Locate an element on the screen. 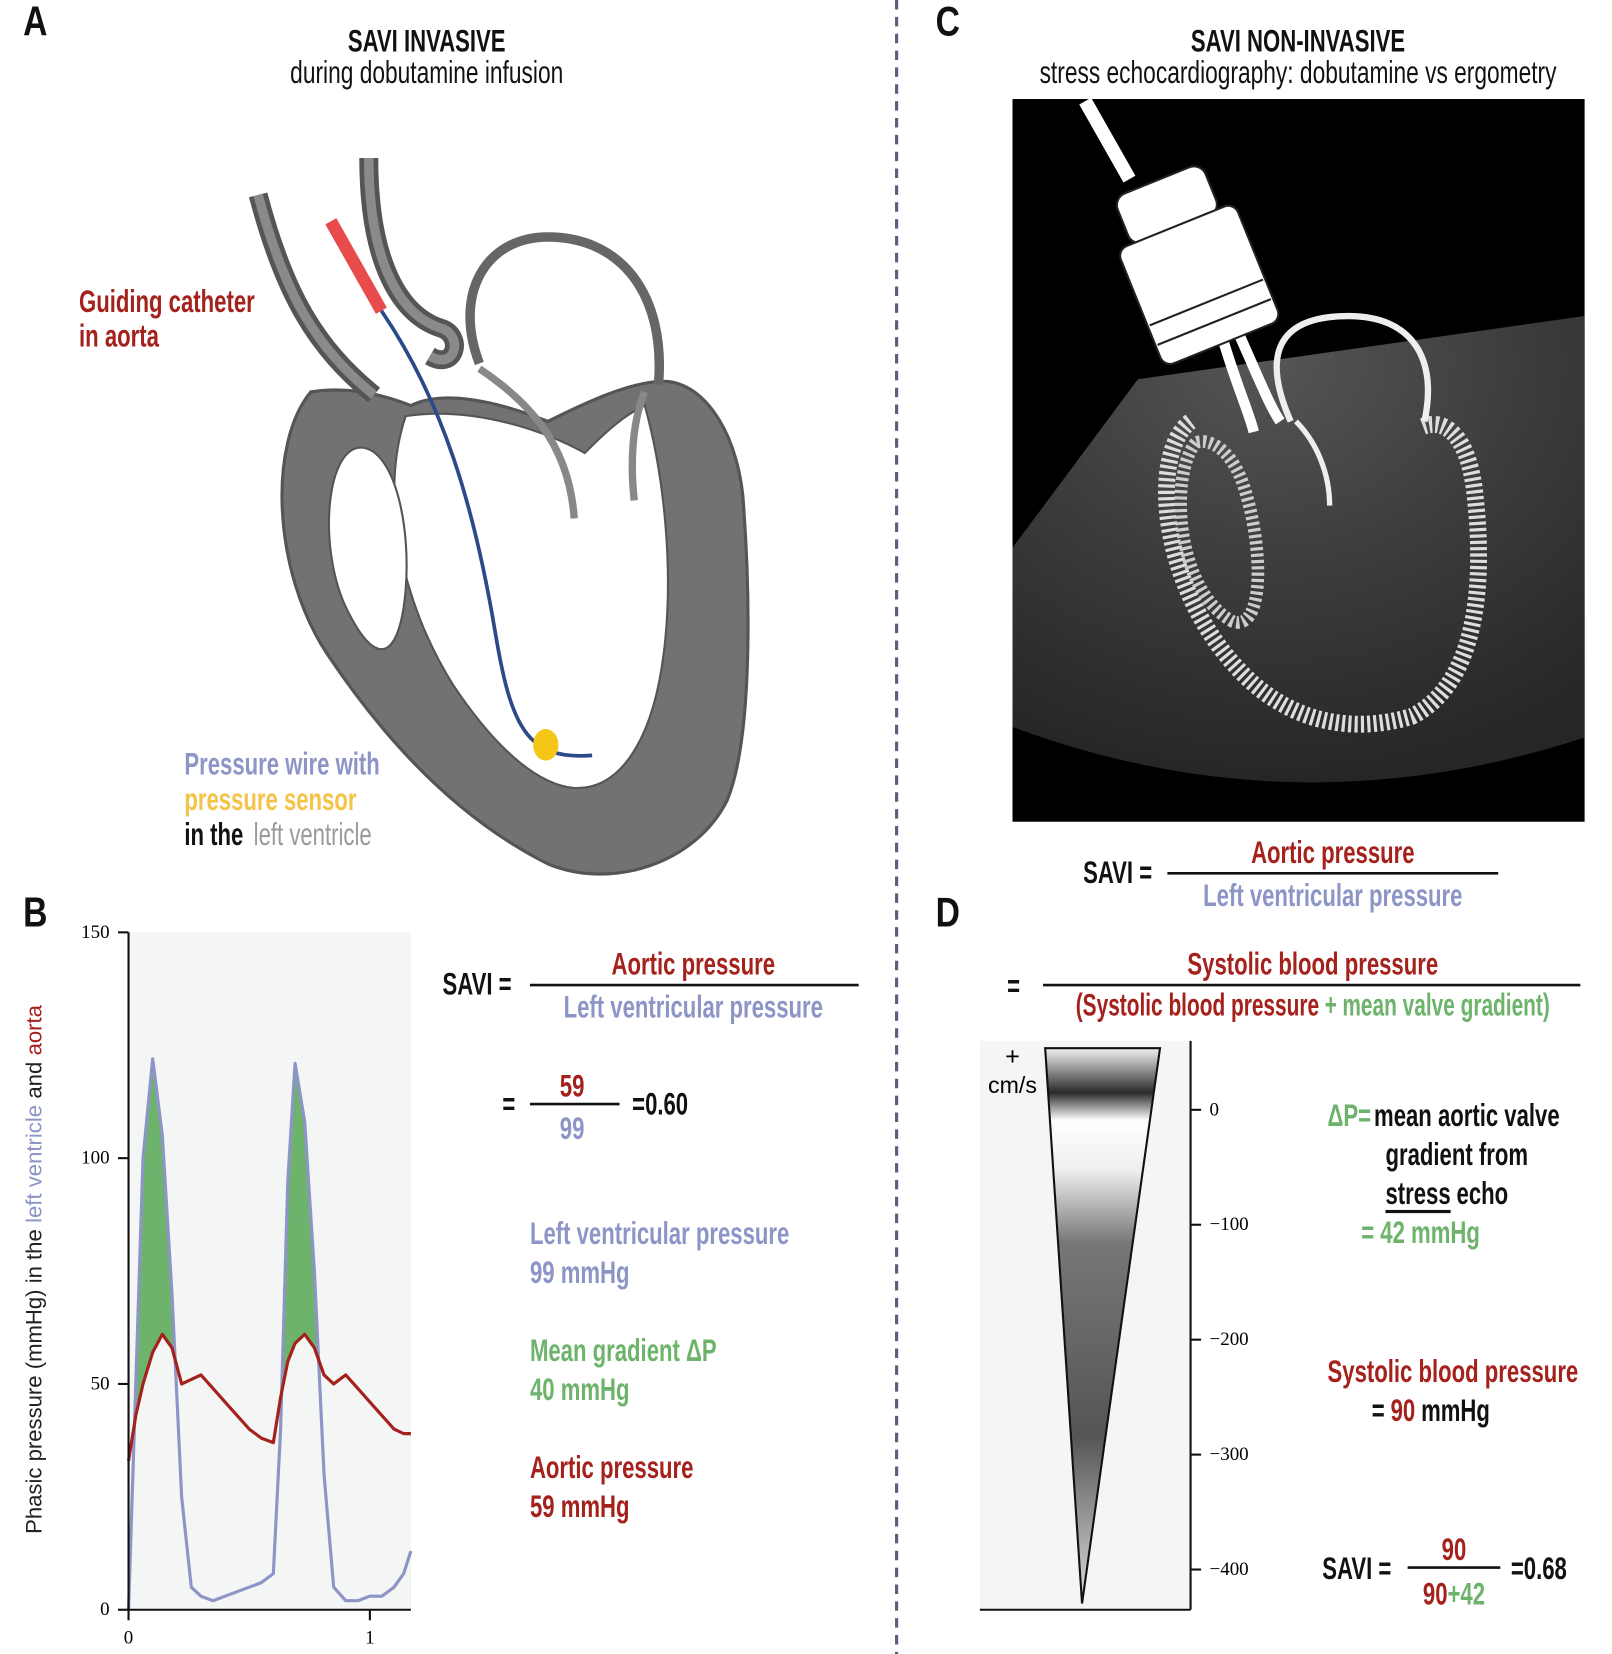  gradient-note: ΔP=mean aortic valve is located at coordinates (1444, 1115).